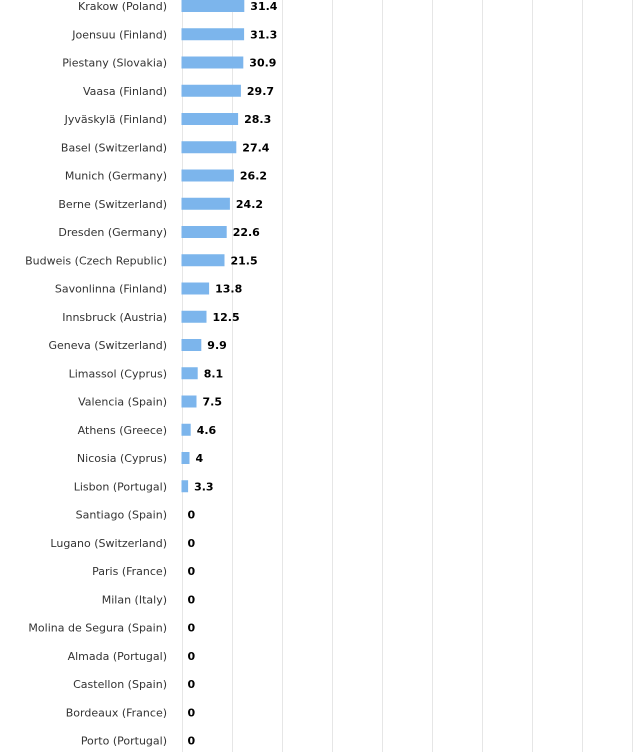 Image resolution: width=633 pixels, height=752 pixels. Describe the element at coordinates (124, 741) in the screenshot. I see `category-label: Porto (Portugal)` at that location.